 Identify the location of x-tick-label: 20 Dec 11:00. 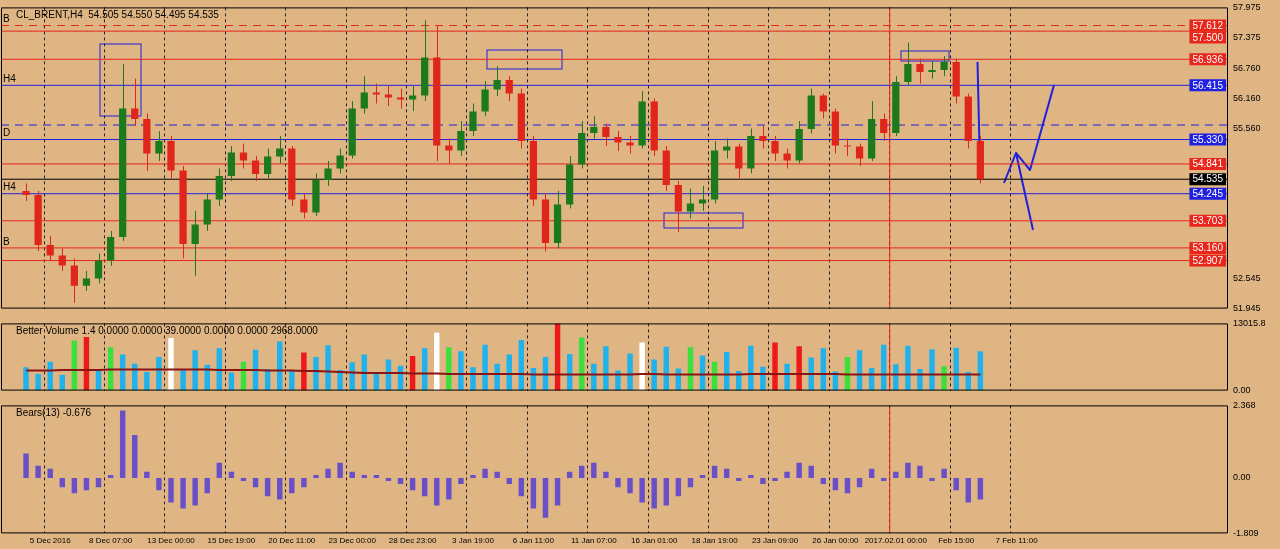
(292, 541).